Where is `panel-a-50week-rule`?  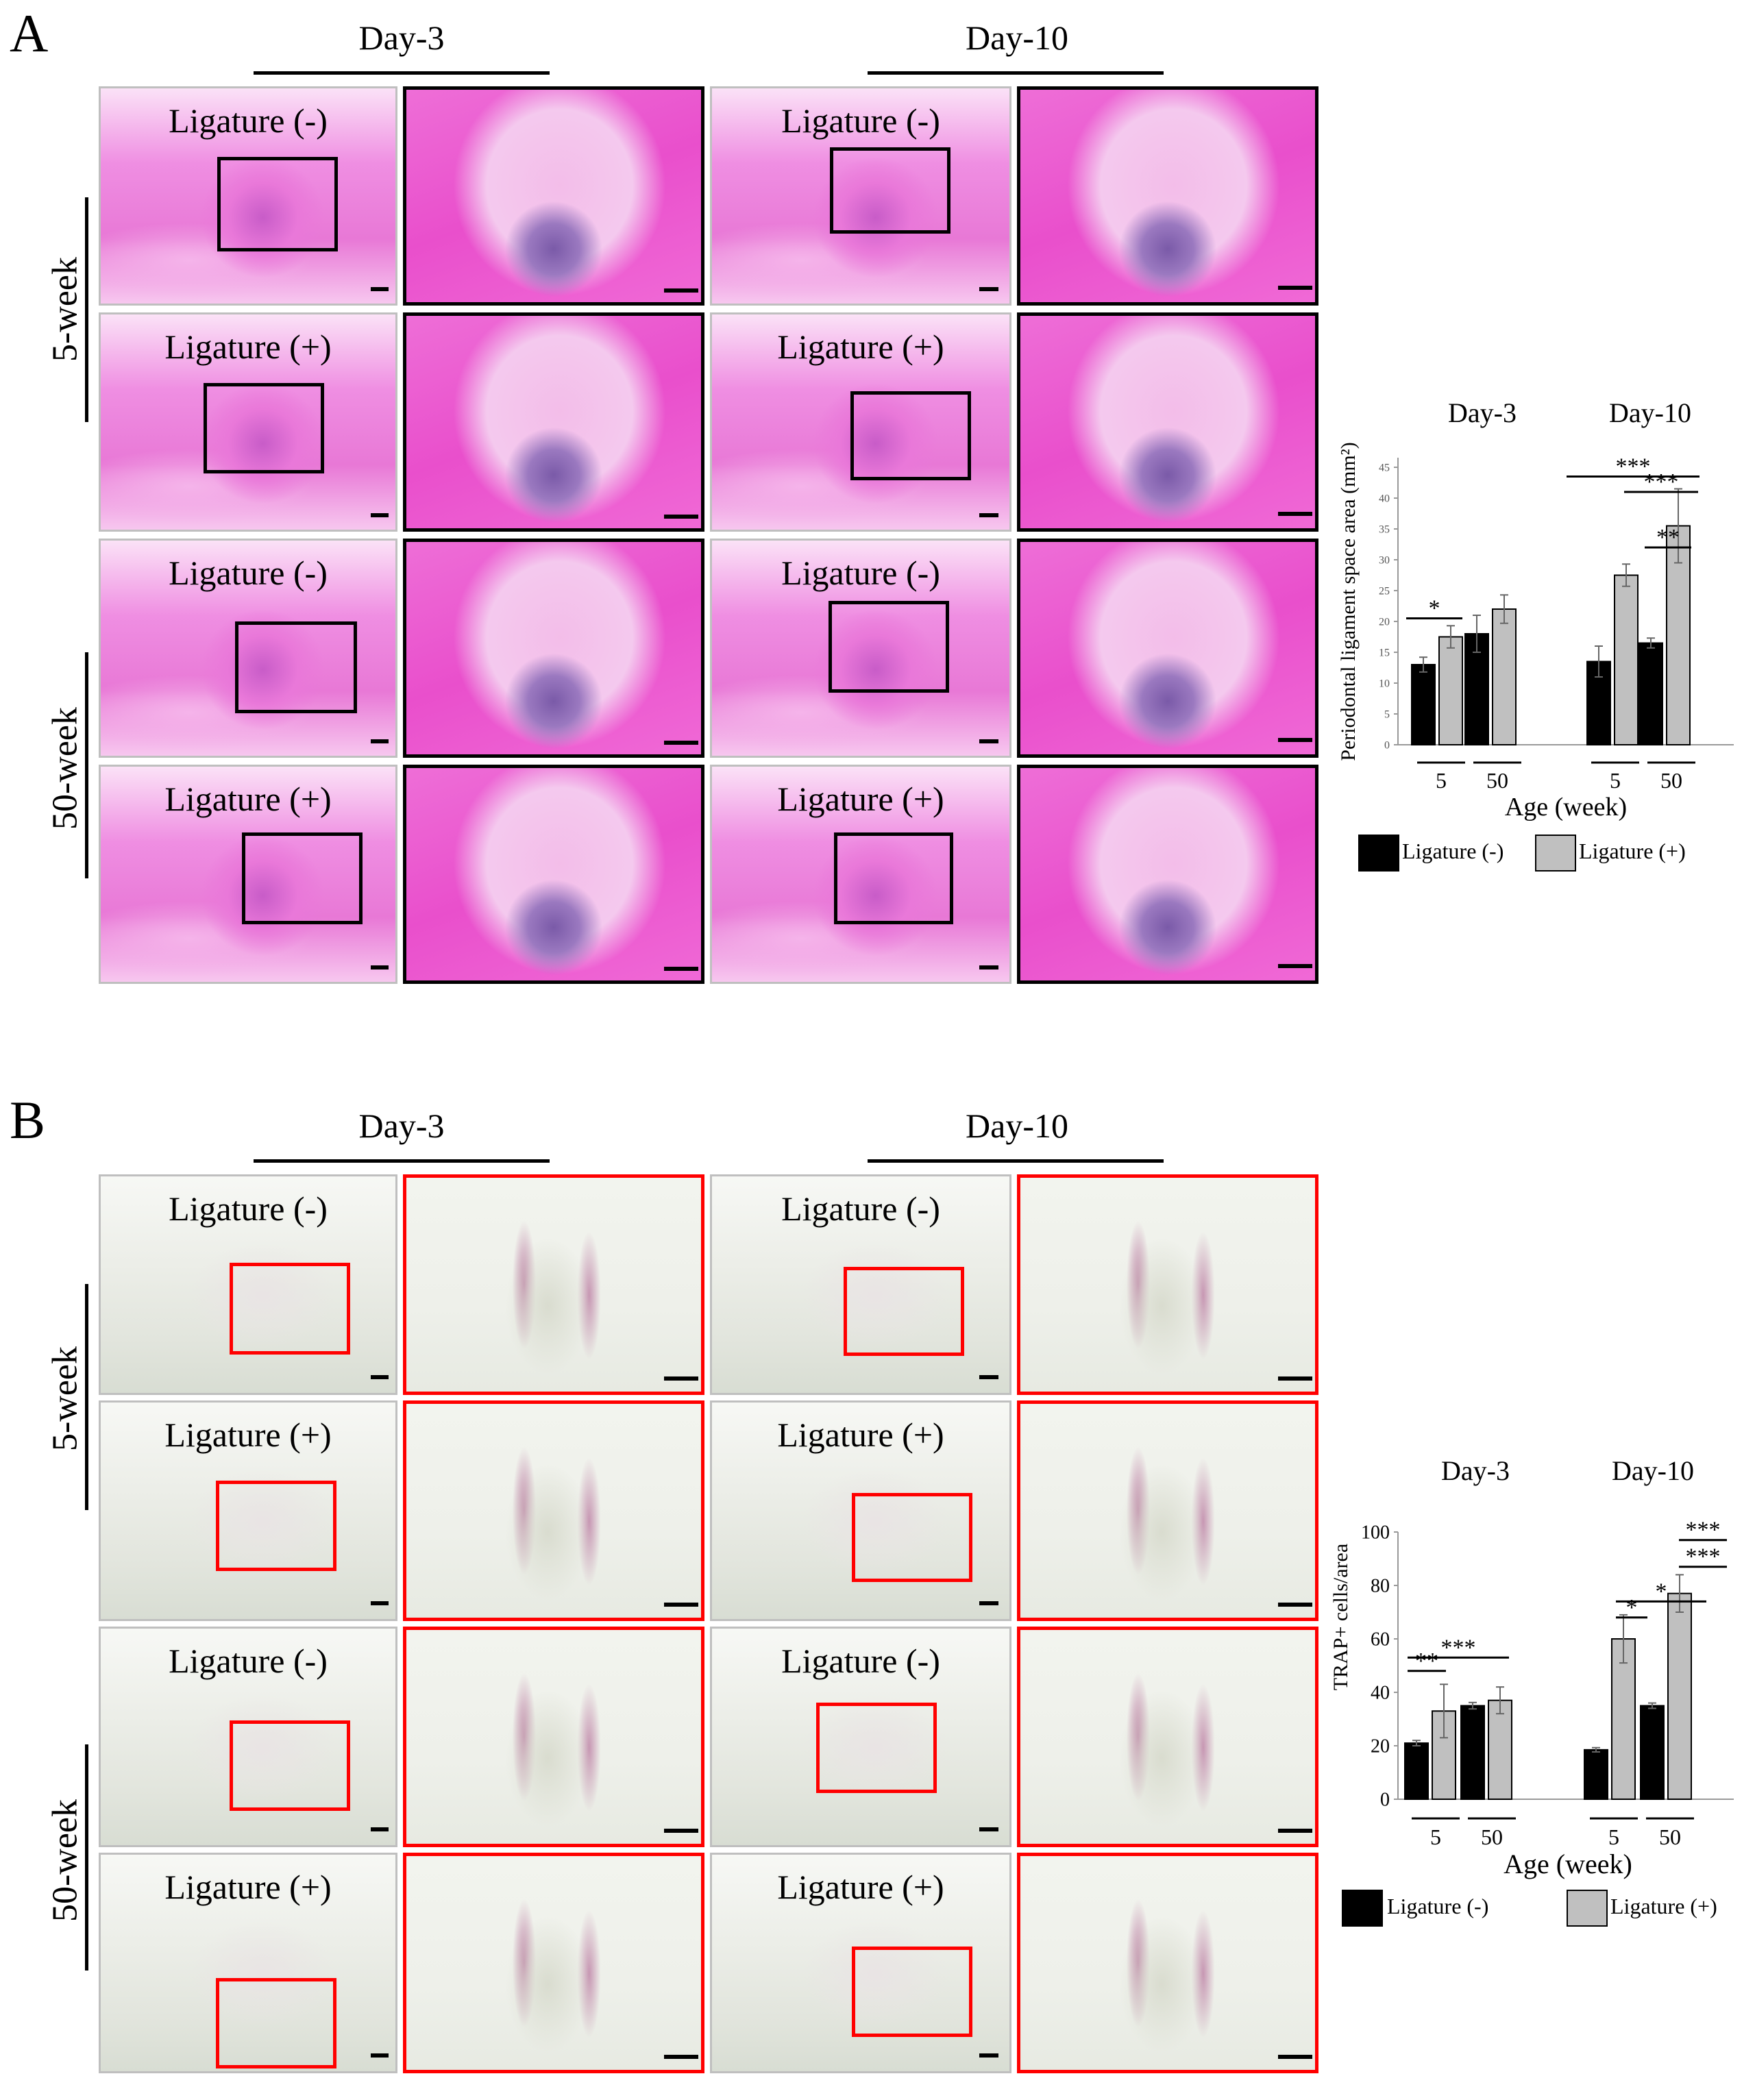 panel-a-50week-rule is located at coordinates (86, 765).